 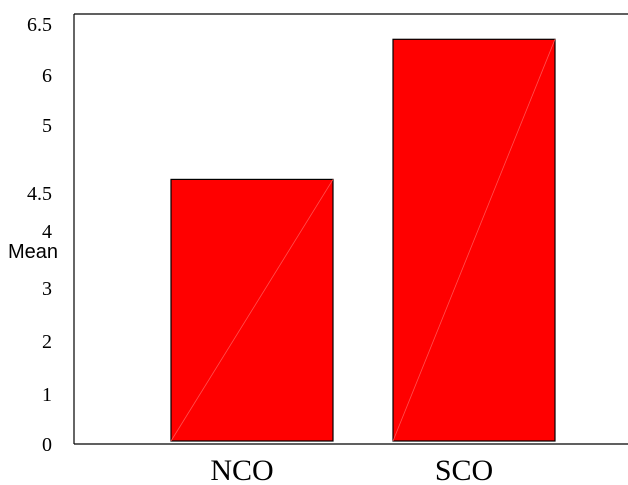 What do you see at coordinates (39, 25) in the screenshot?
I see `y-tick-label: 6.5` at bounding box center [39, 25].